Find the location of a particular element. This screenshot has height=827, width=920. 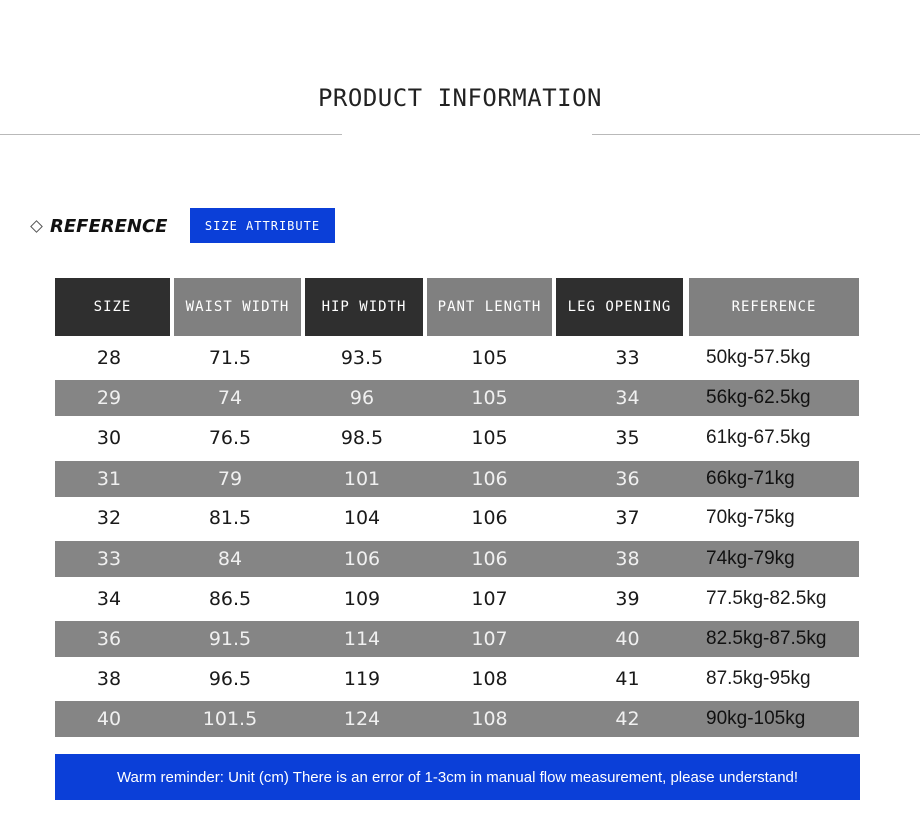

header-size: SIZE is located at coordinates (112, 307).